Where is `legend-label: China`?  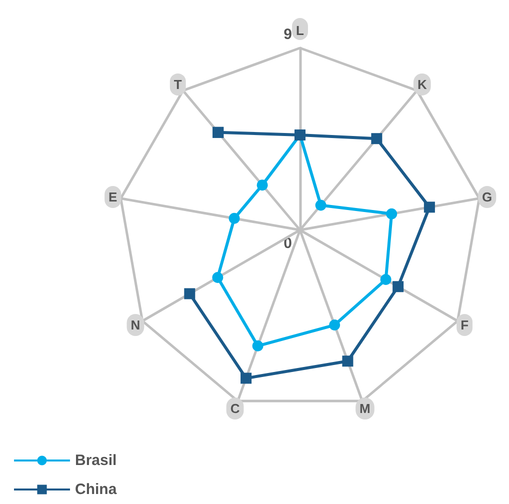 legend-label: China is located at coordinates (96, 489).